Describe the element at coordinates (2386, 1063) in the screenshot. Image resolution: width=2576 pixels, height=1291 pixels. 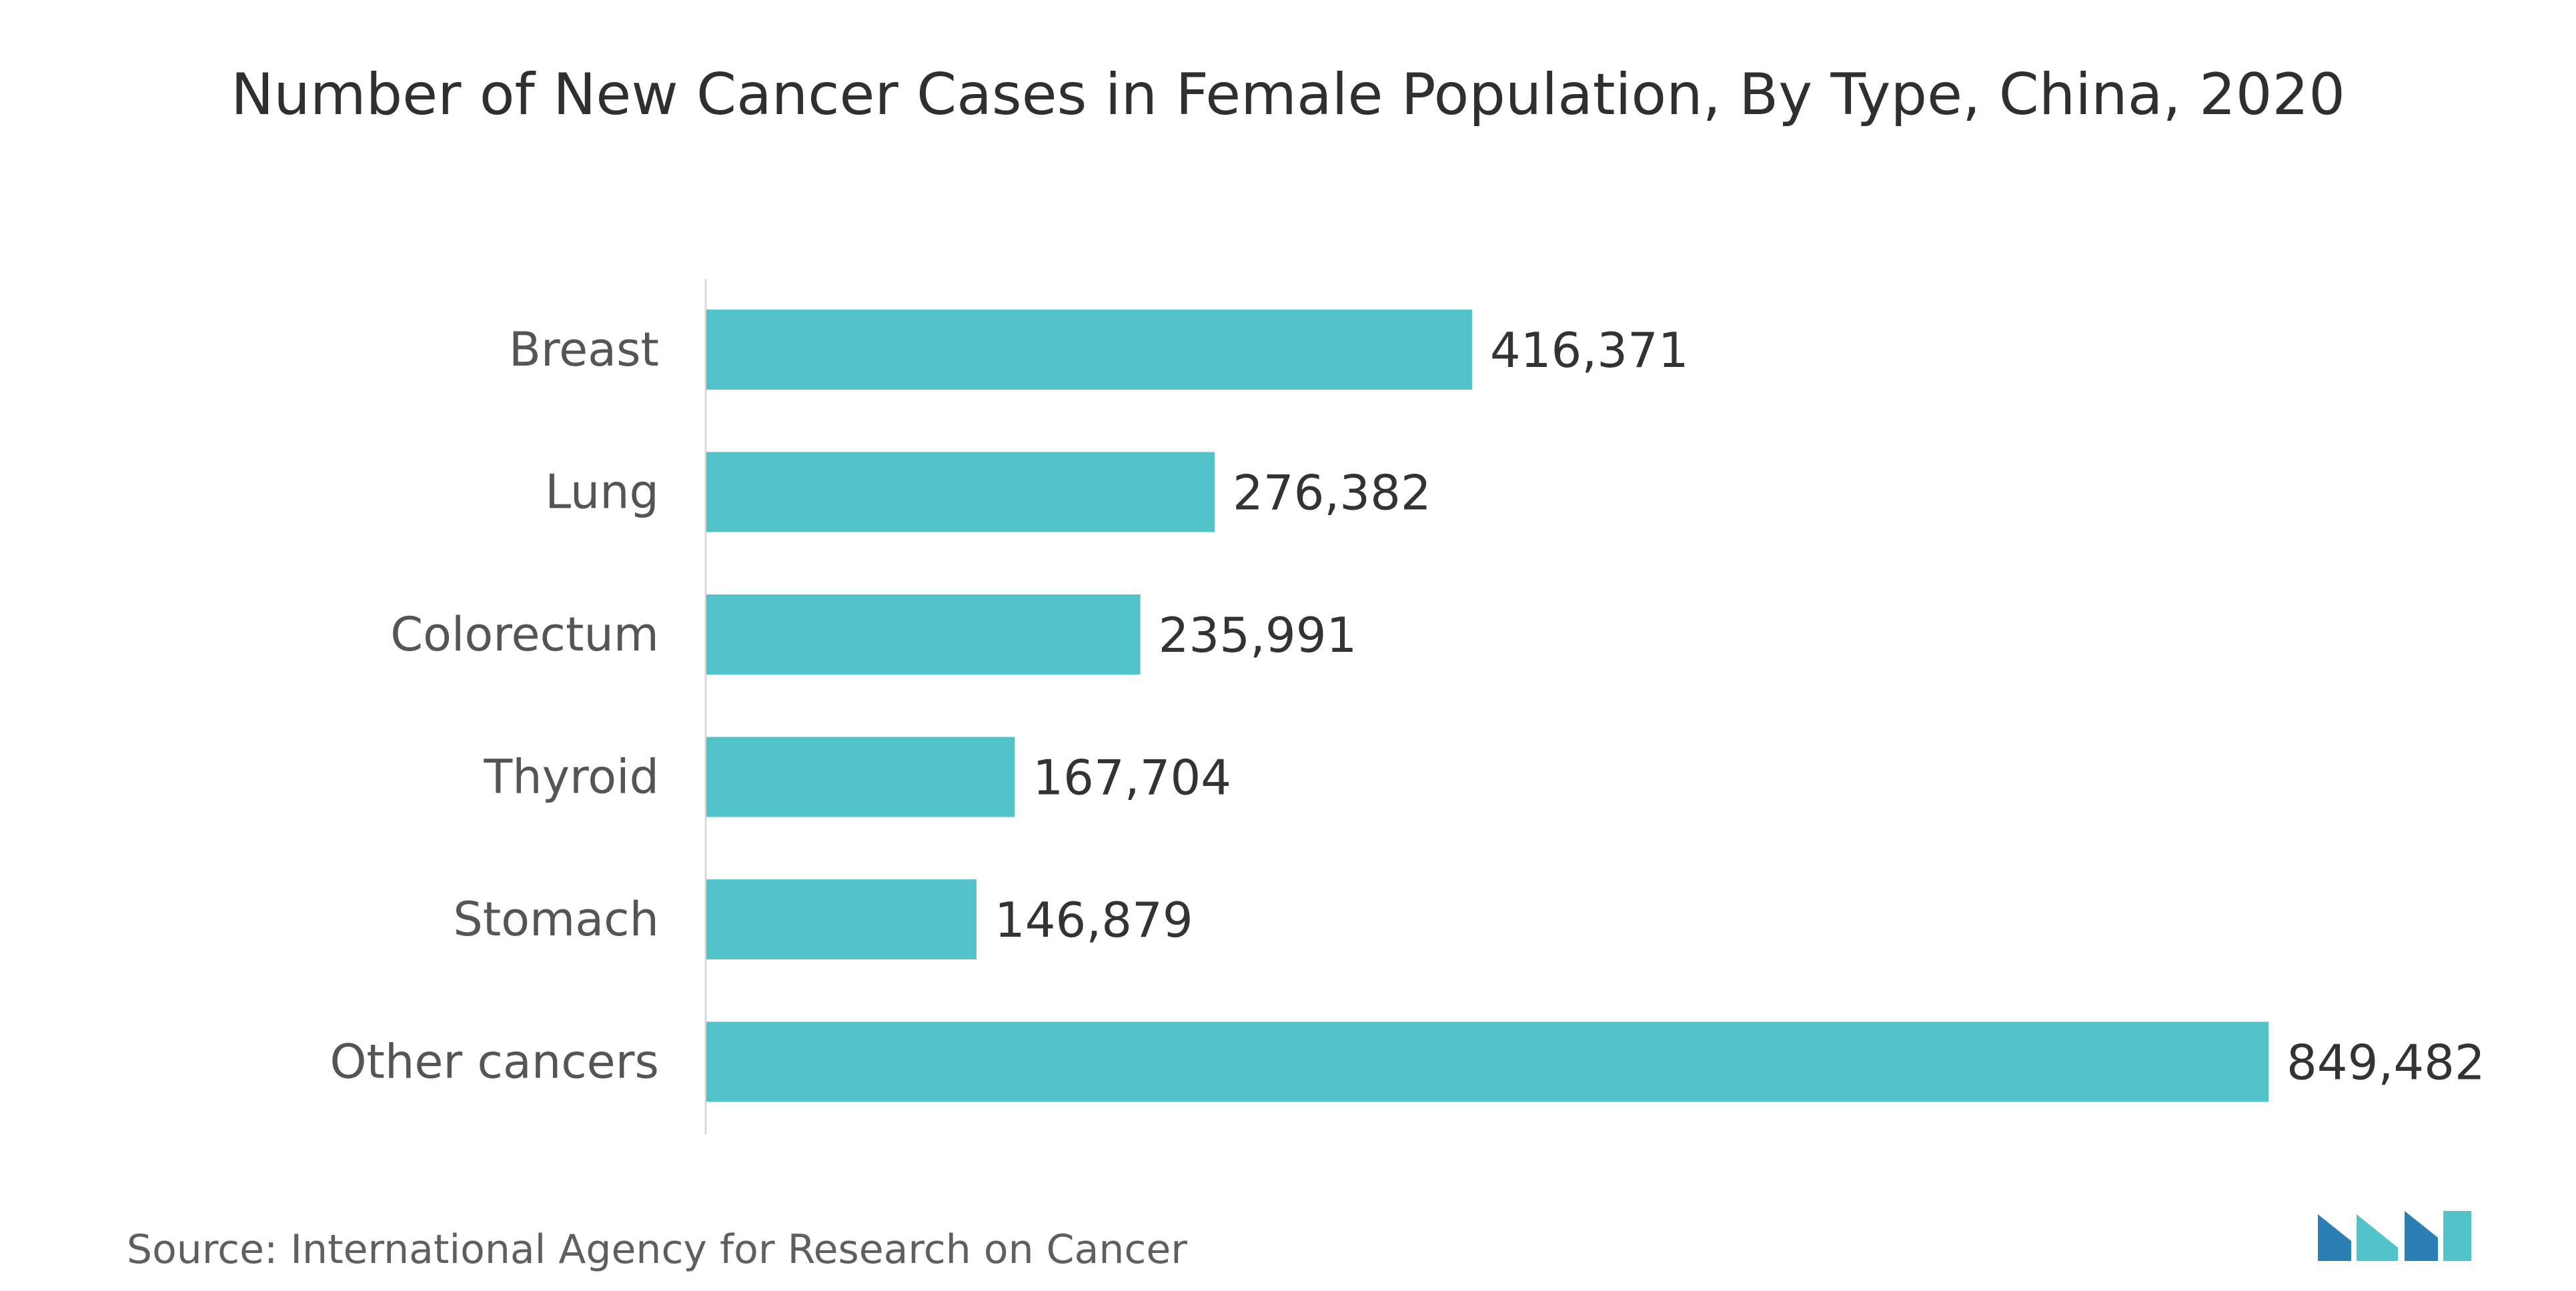
I see `value-label: 849,482` at that location.